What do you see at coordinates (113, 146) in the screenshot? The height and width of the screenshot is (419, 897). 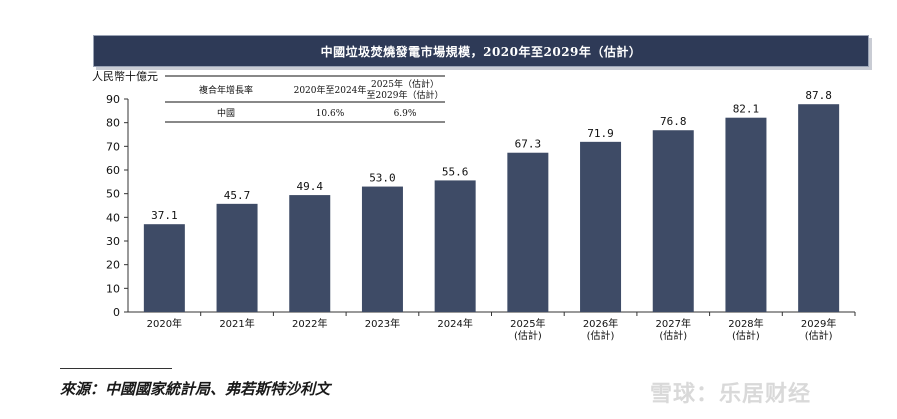 I see `y-tick-label: 70` at bounding box center [113, 146].